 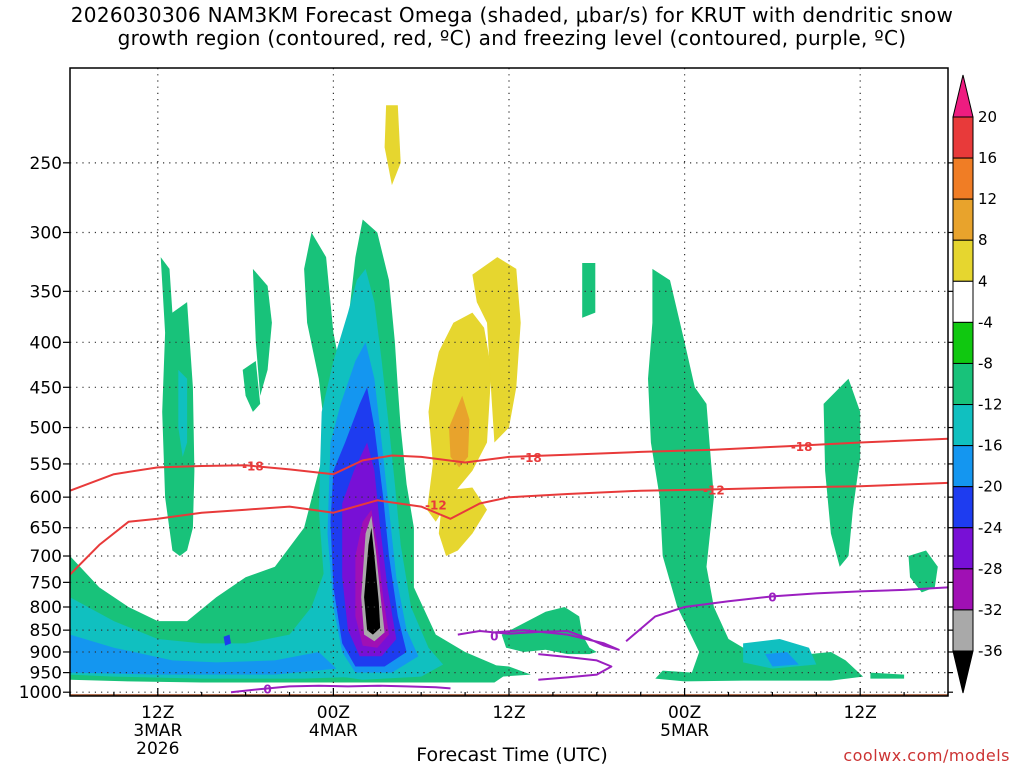 I want to click on y-tick-label-700: 700, so click(x=46, y=557).